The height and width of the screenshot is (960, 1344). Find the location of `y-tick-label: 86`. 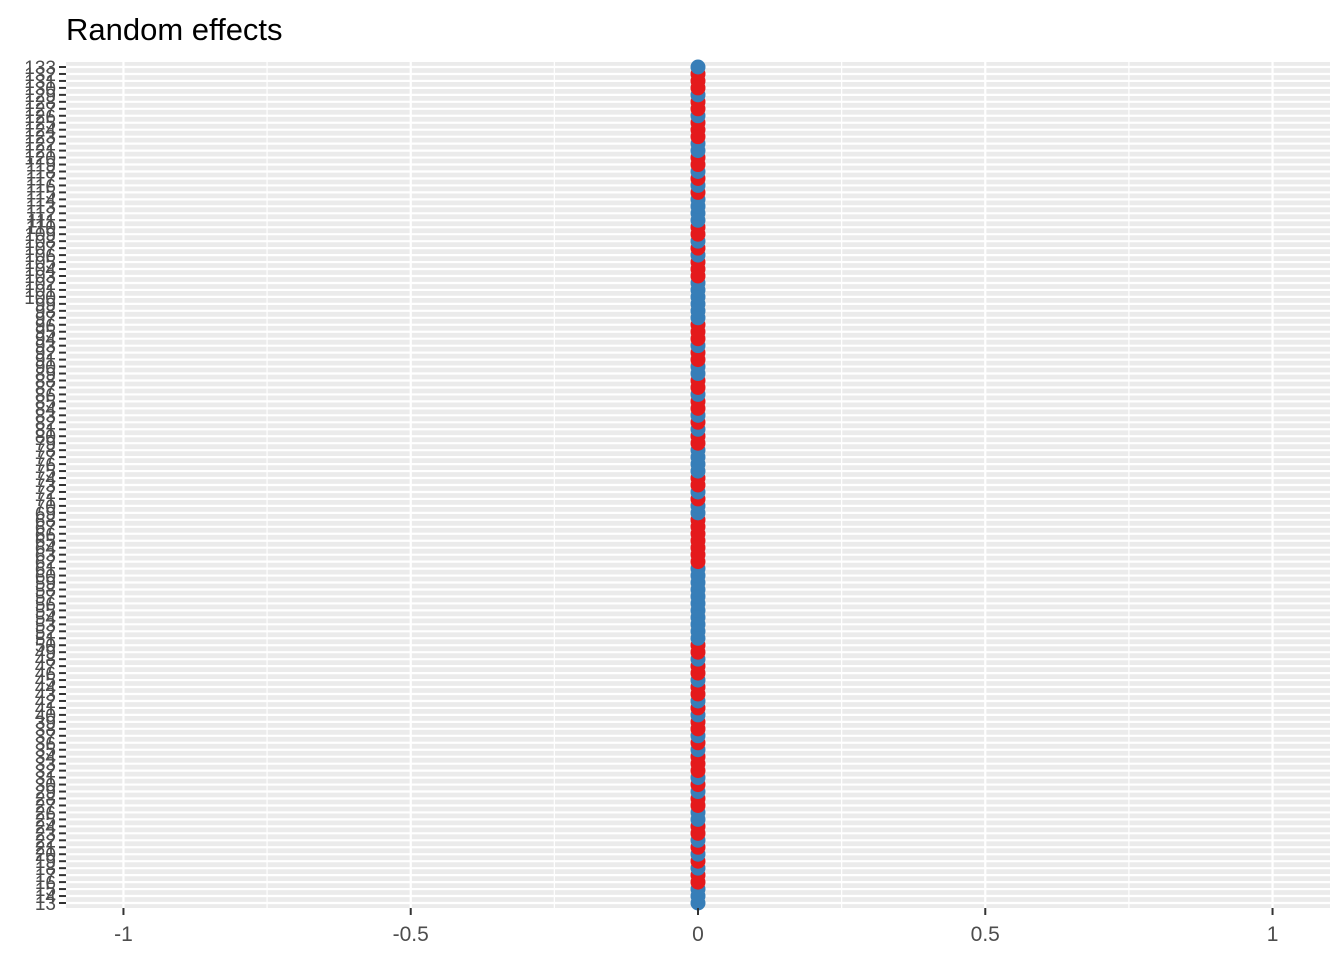

y-tick-label: 86 is located at coordinates (45, 395).